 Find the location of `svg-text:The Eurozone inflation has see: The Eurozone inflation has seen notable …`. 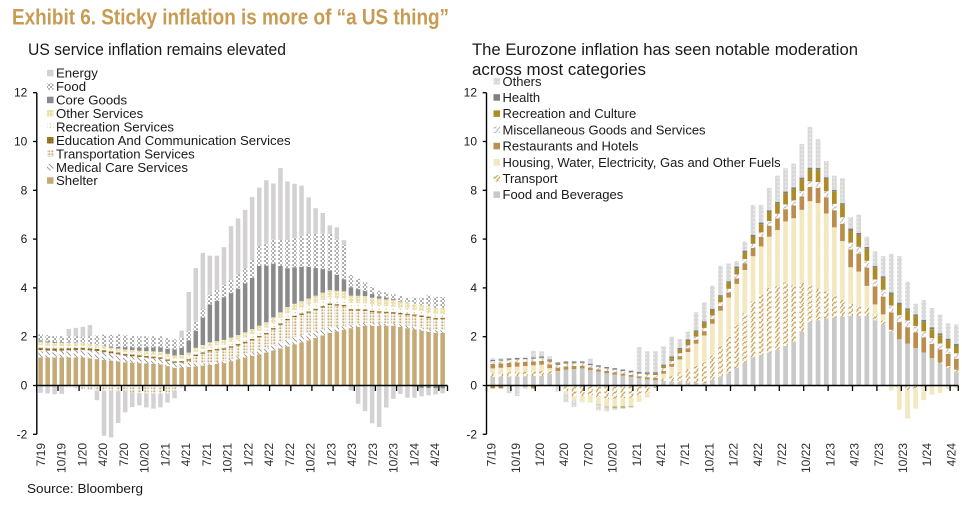

svg-text:The Eurozone inflation has see: The Eurozone inflation has seen notable … is located at coordinates (665, 50).